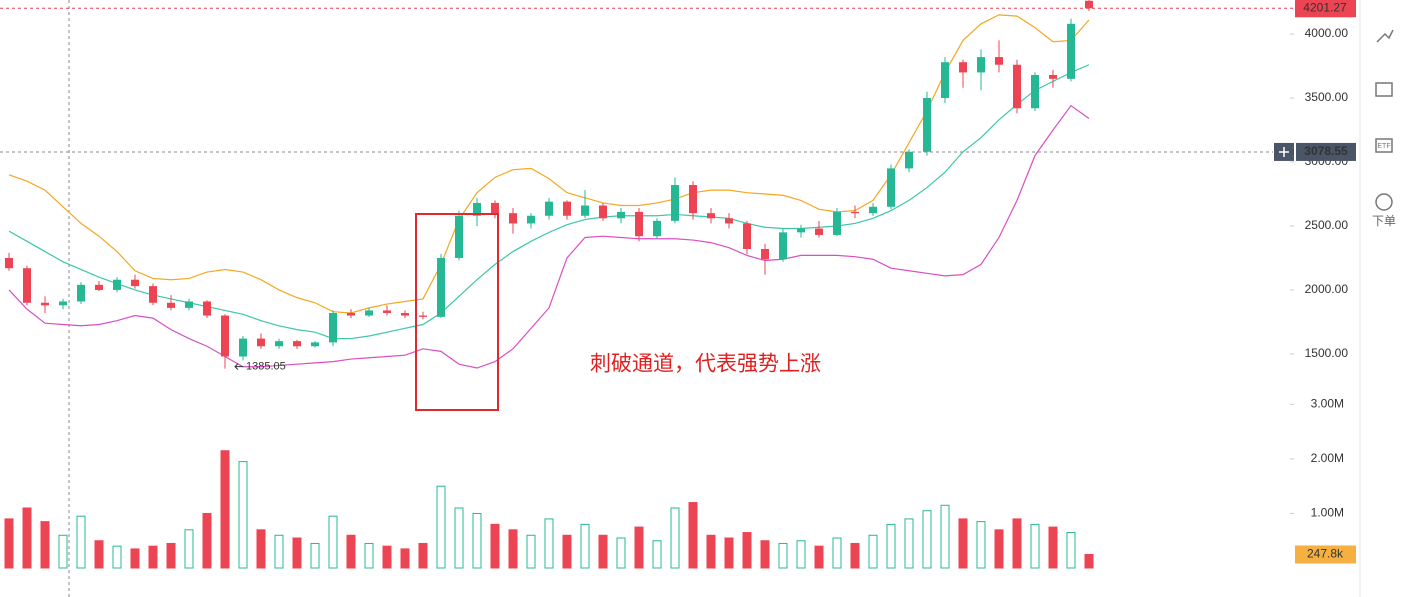 This screenshot has height=597, width=1407. Describe the element at coordinates (1327, 289) in the screenshot. I see `y-tick-label: 2000.00` at that location.